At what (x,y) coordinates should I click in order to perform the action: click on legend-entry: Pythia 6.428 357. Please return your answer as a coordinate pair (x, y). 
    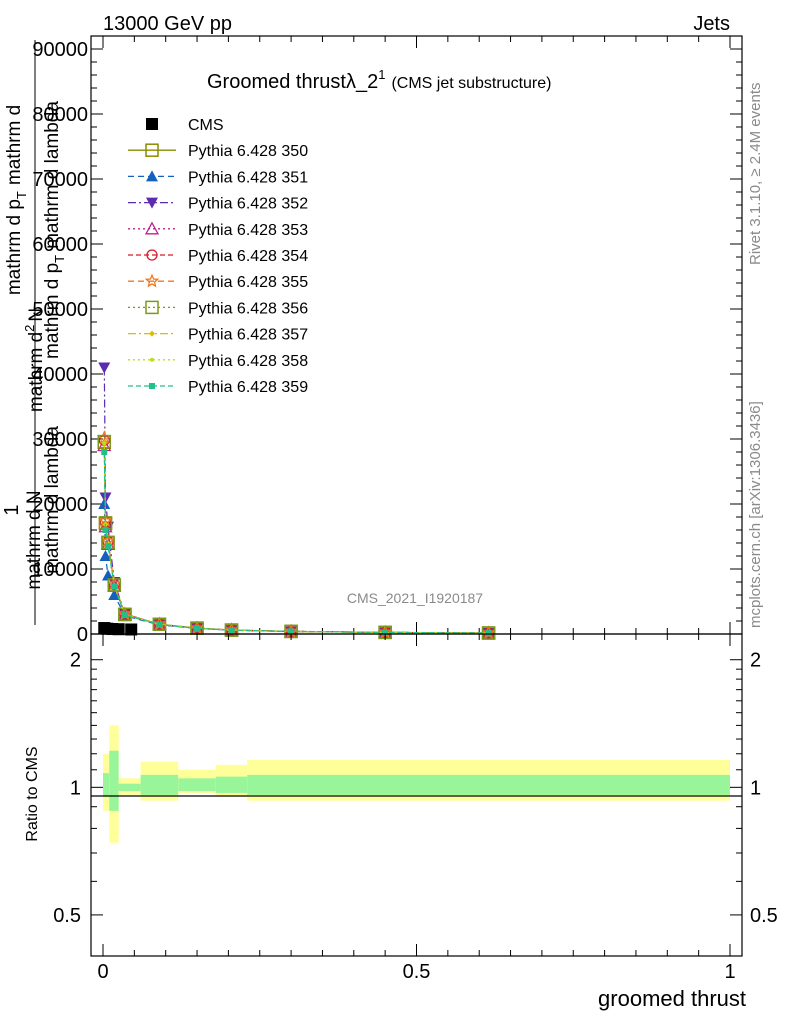
    Looking at the image, I should click on (218, 335).